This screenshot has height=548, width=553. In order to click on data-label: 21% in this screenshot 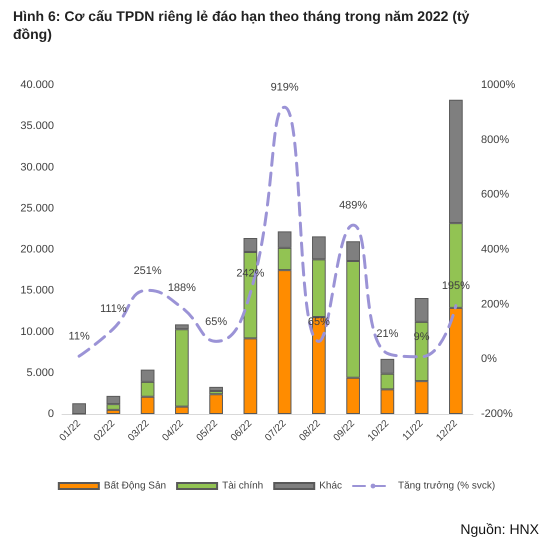, I will do `click(387, 334)`.